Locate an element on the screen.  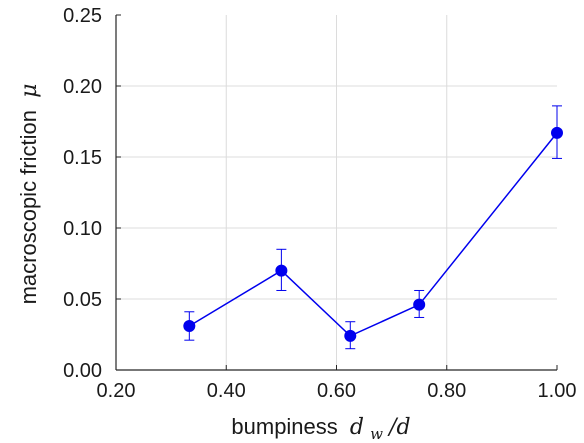
x-axis-label: bumpiness d w /d is located at coordinates (320, 428).